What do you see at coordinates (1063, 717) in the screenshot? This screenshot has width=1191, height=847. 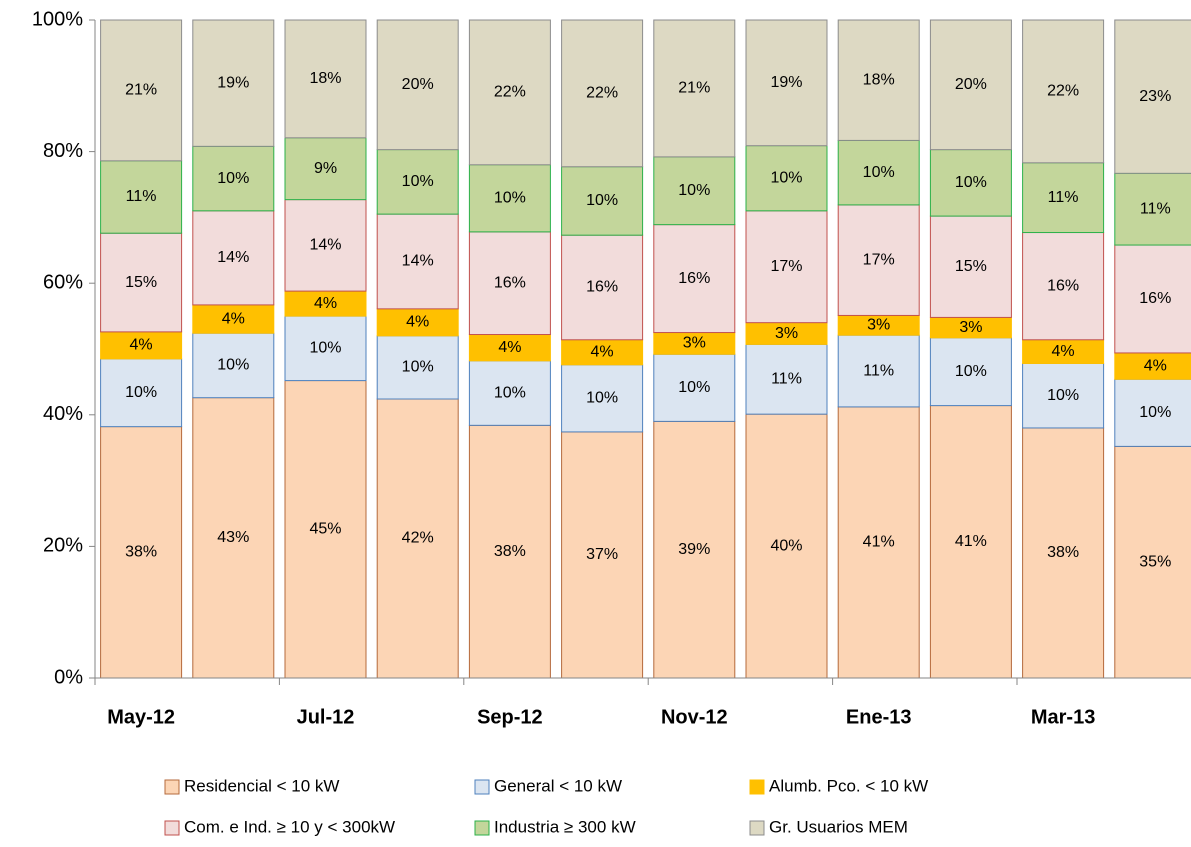 I see `x-tick-label: Mar-13` at bounding box center [1063, 717].